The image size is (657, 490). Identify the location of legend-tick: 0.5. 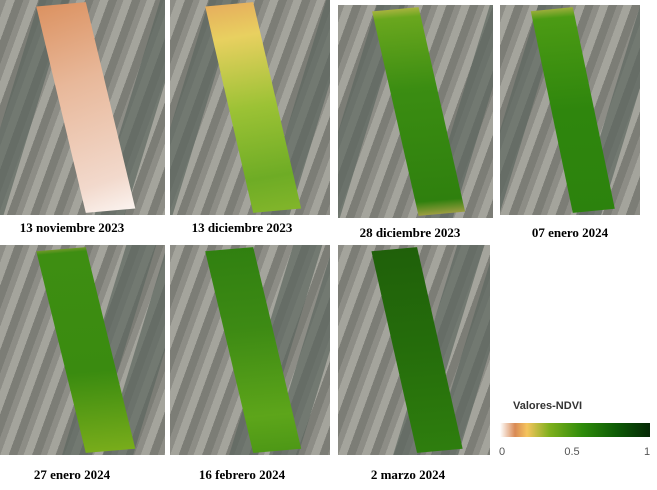
(572, 452).